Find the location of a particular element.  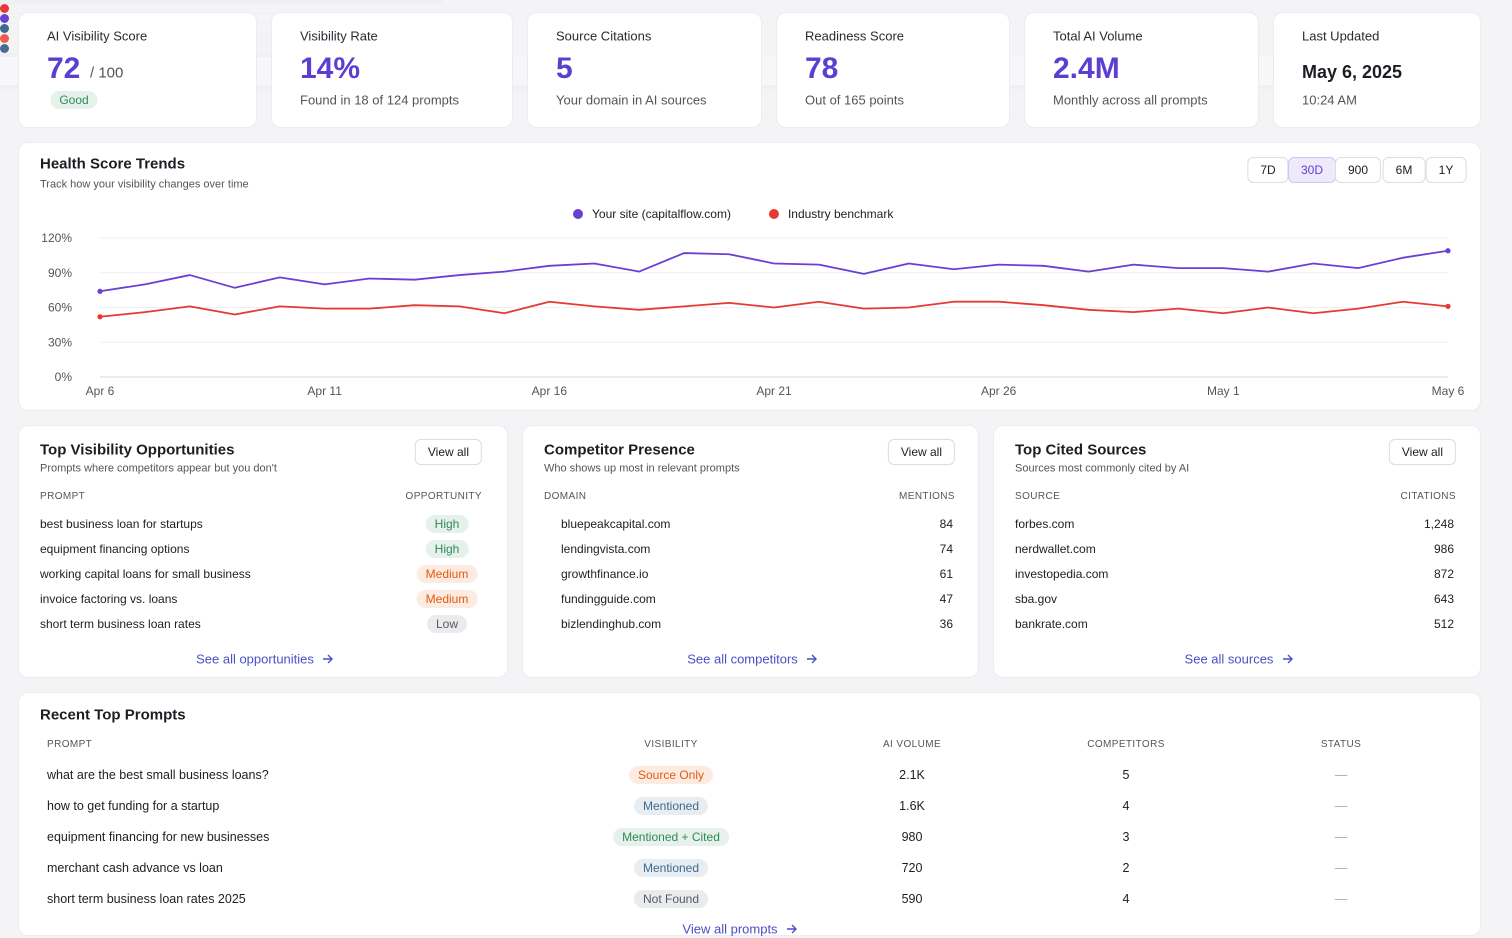

row-name: investopedia.com is located at coordinates (1062, 574).